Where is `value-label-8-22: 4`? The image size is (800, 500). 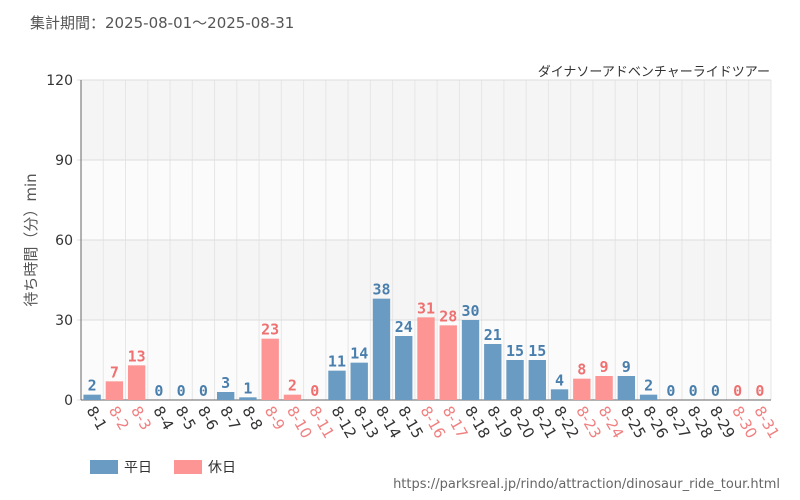 value-label-8-22: 4 is located at coordinates (559, 380).